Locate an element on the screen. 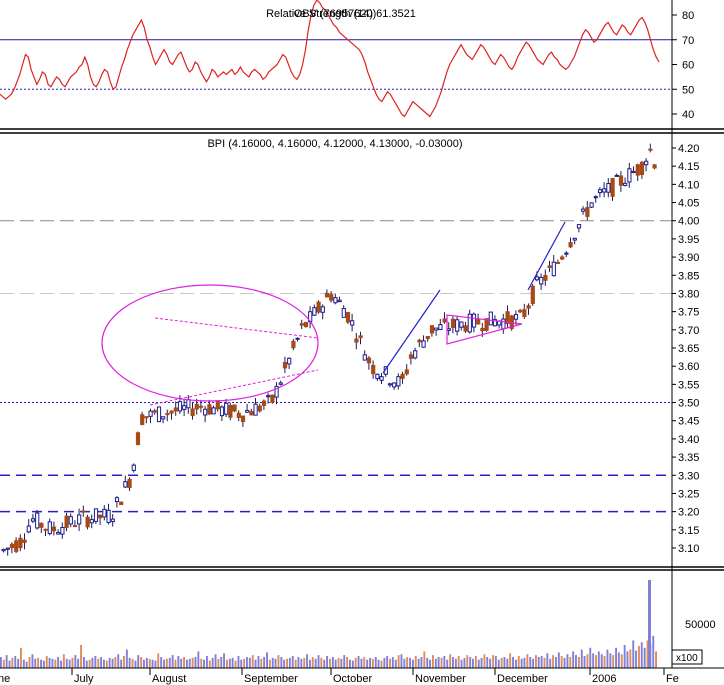 This screenshot has width=724, height=685. price-tick-label: 3.30 is located at coordinates (688, 476).